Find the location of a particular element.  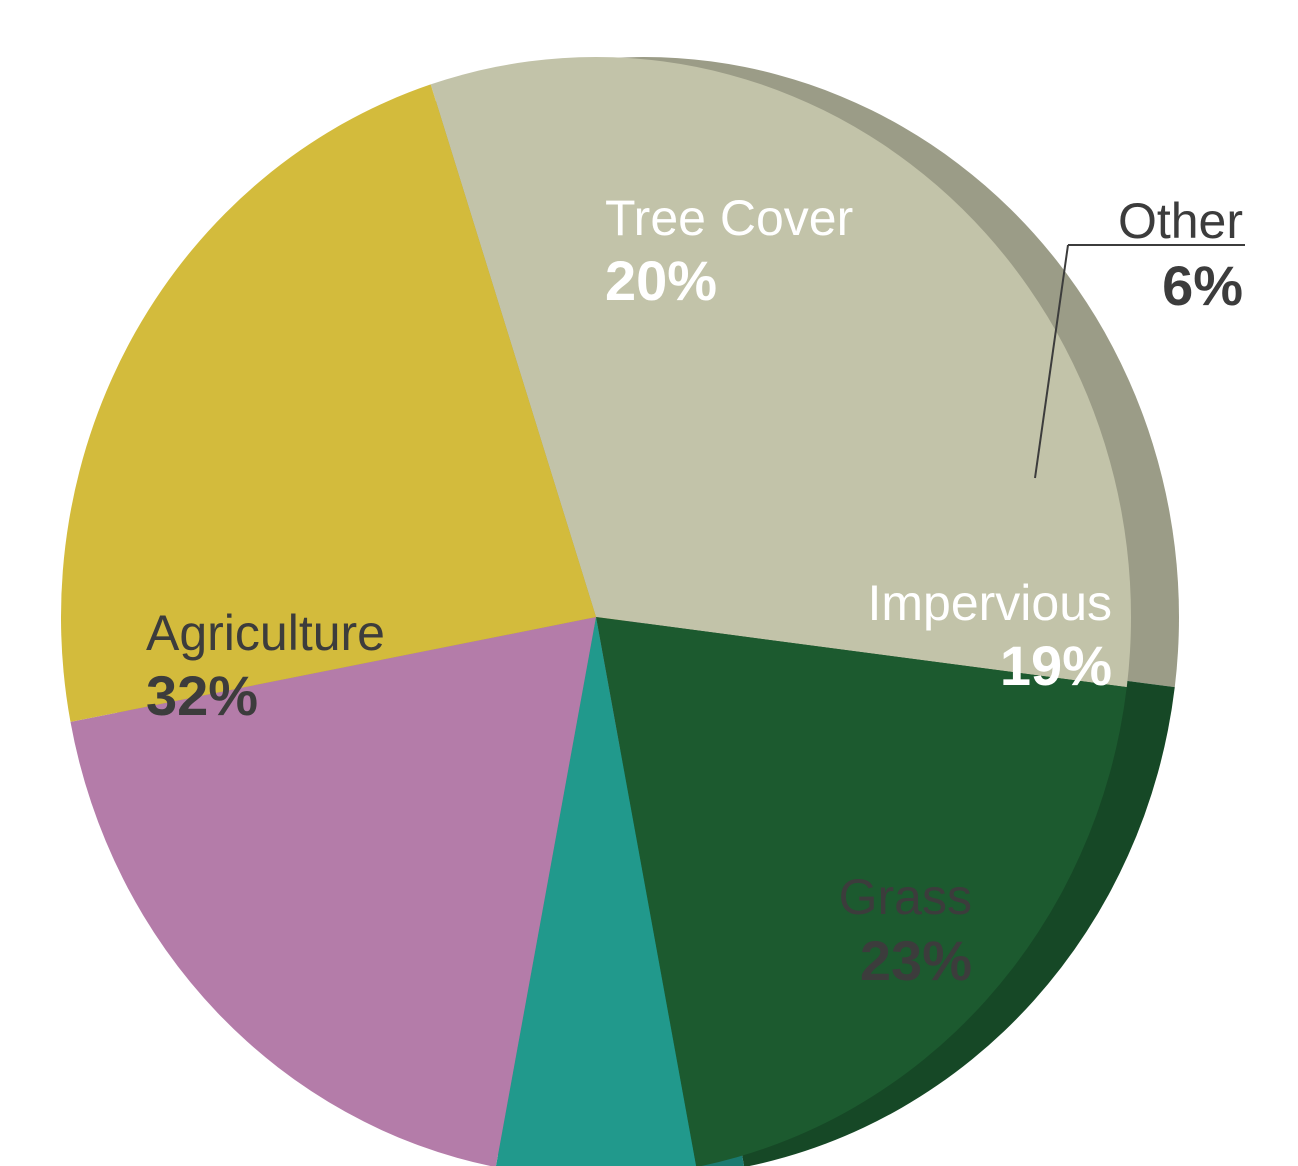

impervious-value: 19% is located at coordinates (1056, 665).